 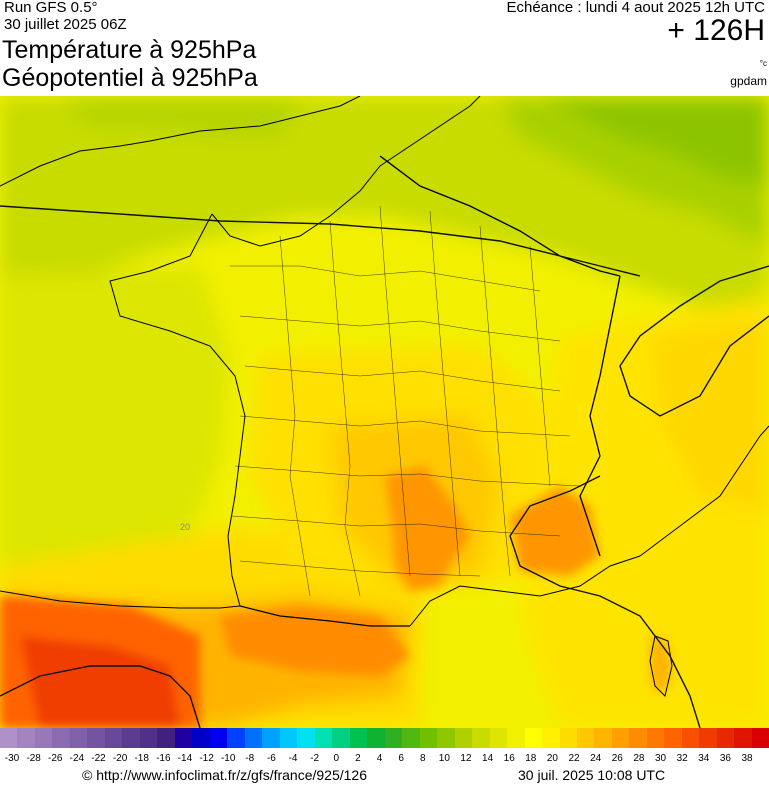 I want to click on scale-tick-label: 12, so click(x=466, y=758).